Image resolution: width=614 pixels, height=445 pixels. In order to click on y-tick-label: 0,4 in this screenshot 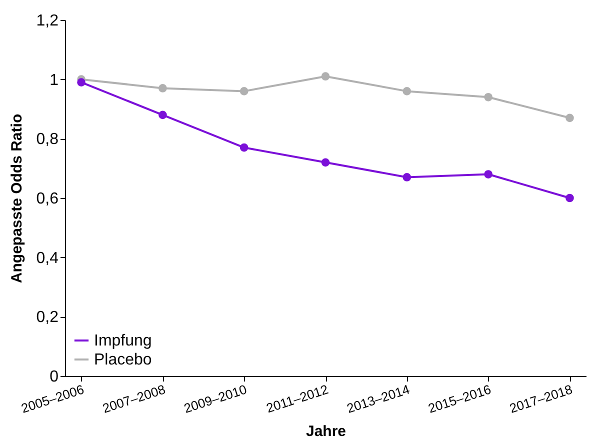, I will do `click(47, 258)`.